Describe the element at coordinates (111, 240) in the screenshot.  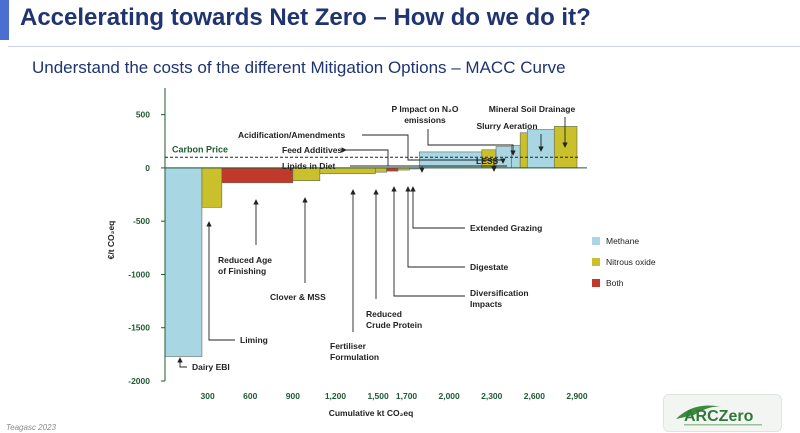
I see `y-axis-label: €/t CO₂eq` at that location.